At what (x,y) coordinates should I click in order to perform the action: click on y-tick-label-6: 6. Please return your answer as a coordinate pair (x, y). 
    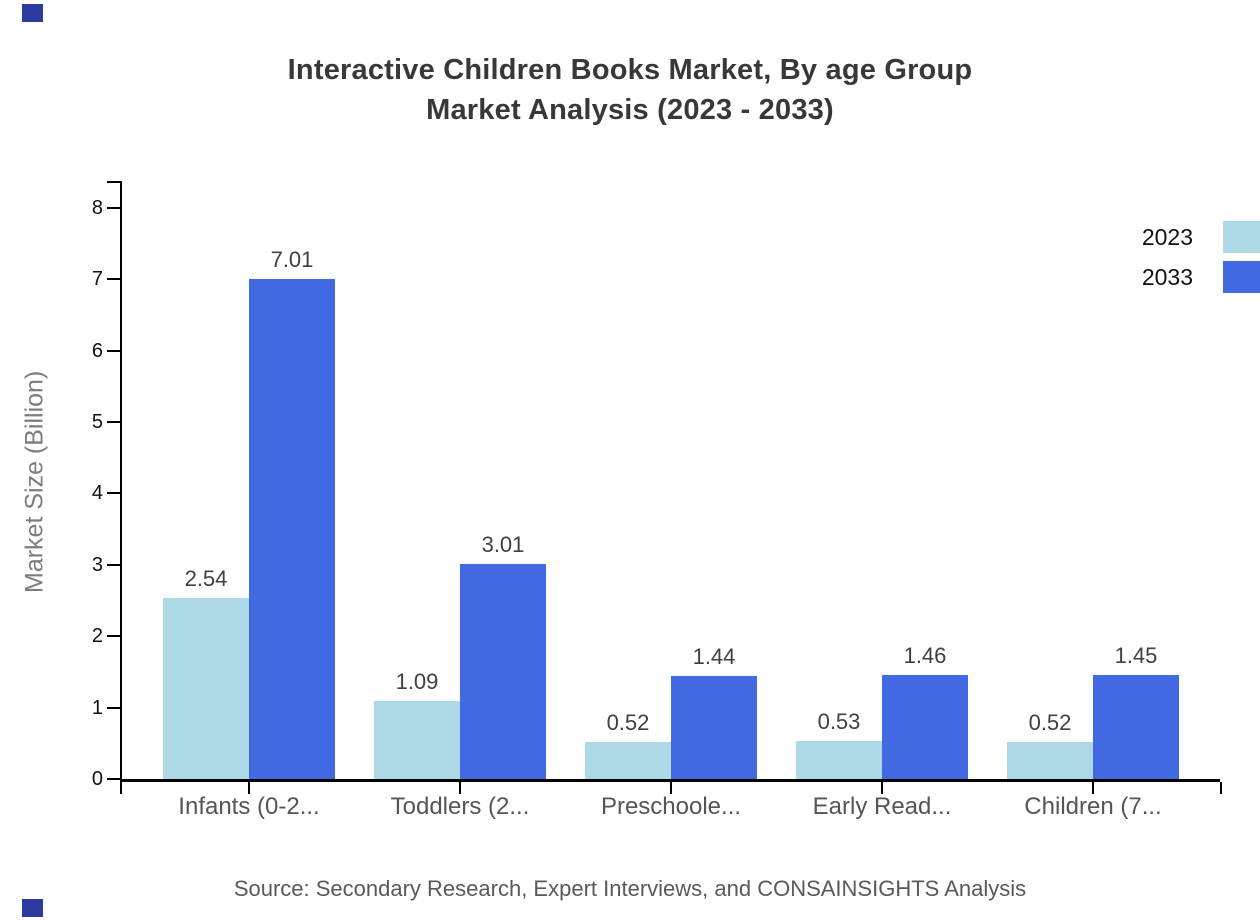
    Looking at the image, I should click on (97, 350).